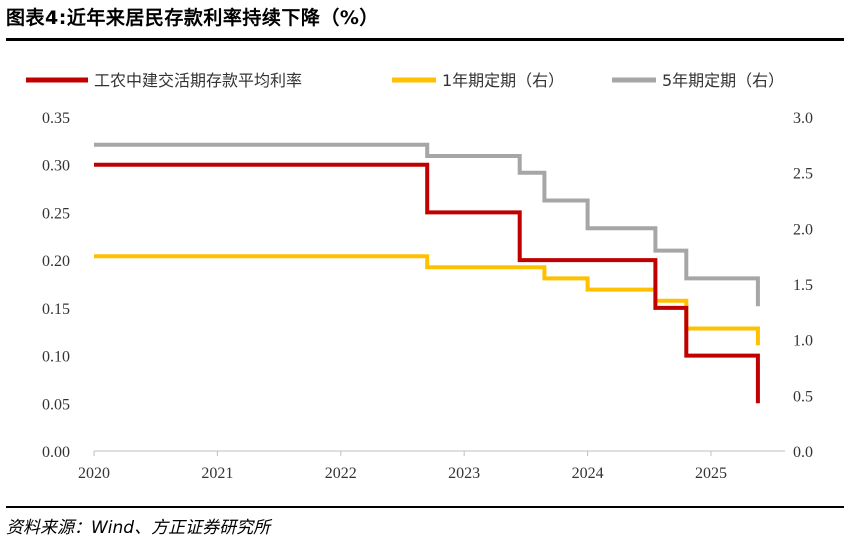 The width and height of the screenshot is (852, 546). What do you see at coordinates (94, 473) in the screenshot?
I see `x-tick-label: 2020` at bounding box center [94, 473].